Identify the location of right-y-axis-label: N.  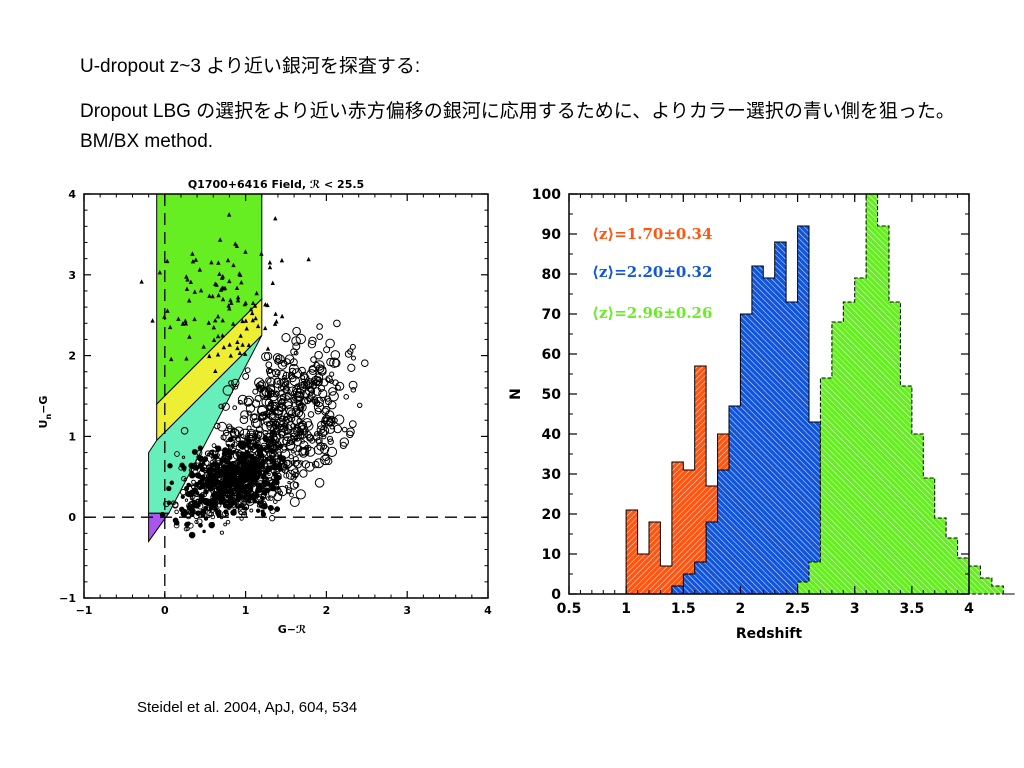
(516, 394).